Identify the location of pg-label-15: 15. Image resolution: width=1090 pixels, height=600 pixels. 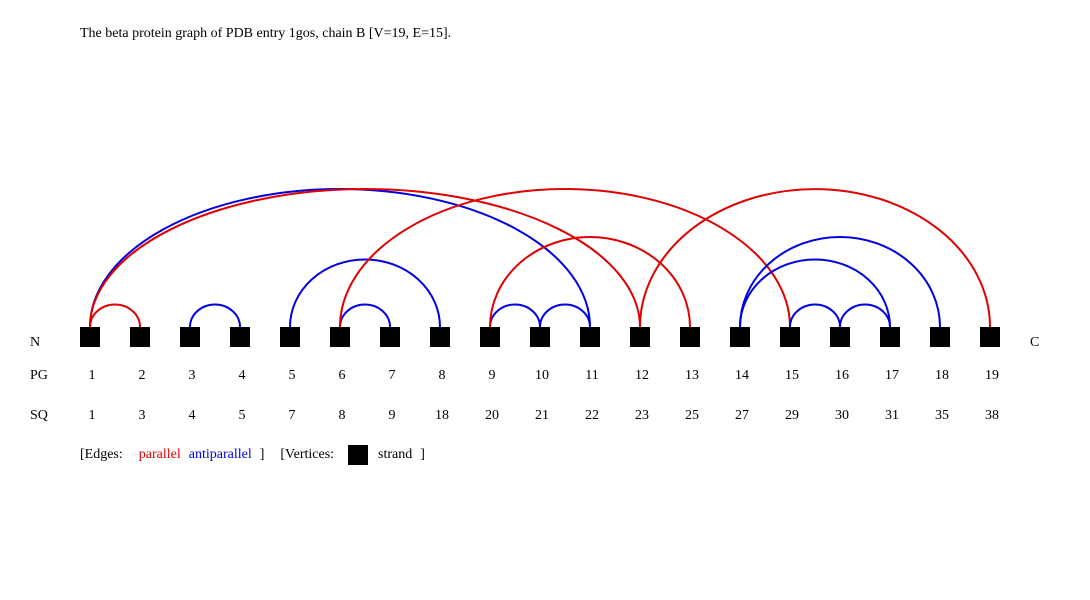
(792, 375).